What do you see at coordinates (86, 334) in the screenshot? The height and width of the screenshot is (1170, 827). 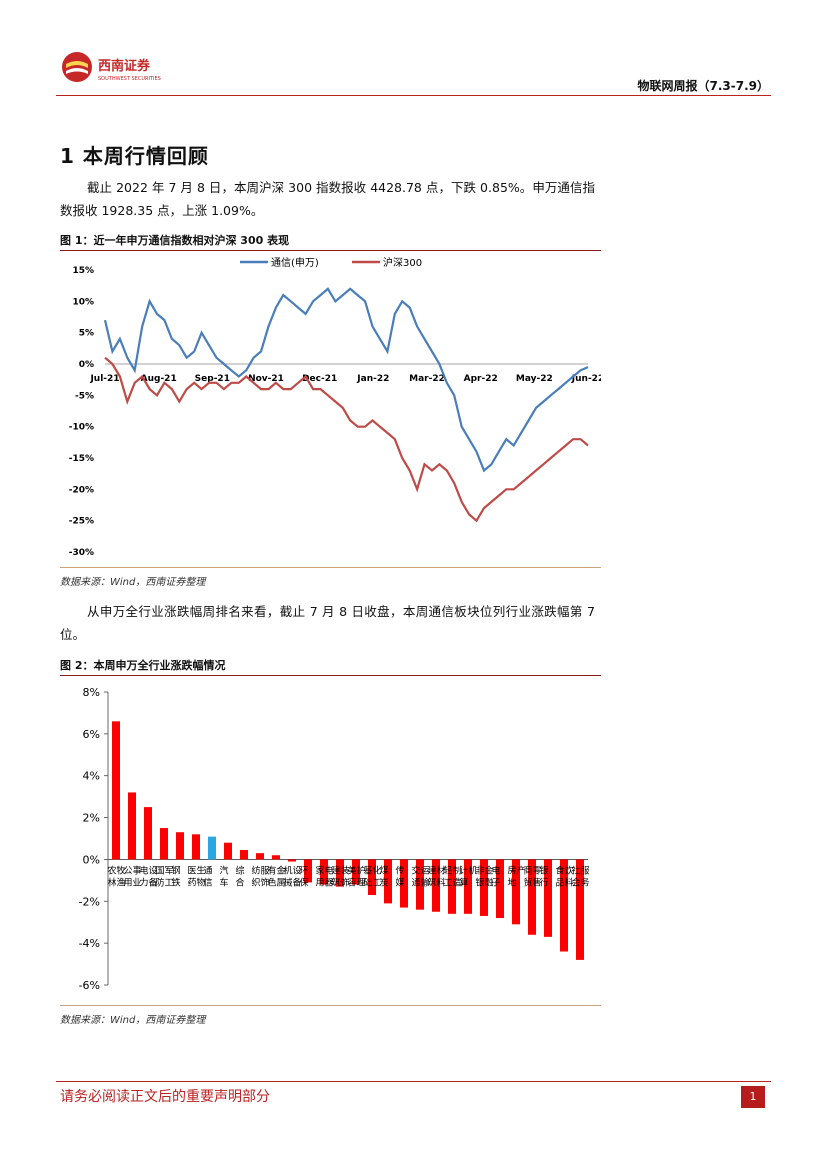 I see `y-tick-label: 5%` at bounding box center [86, 334].